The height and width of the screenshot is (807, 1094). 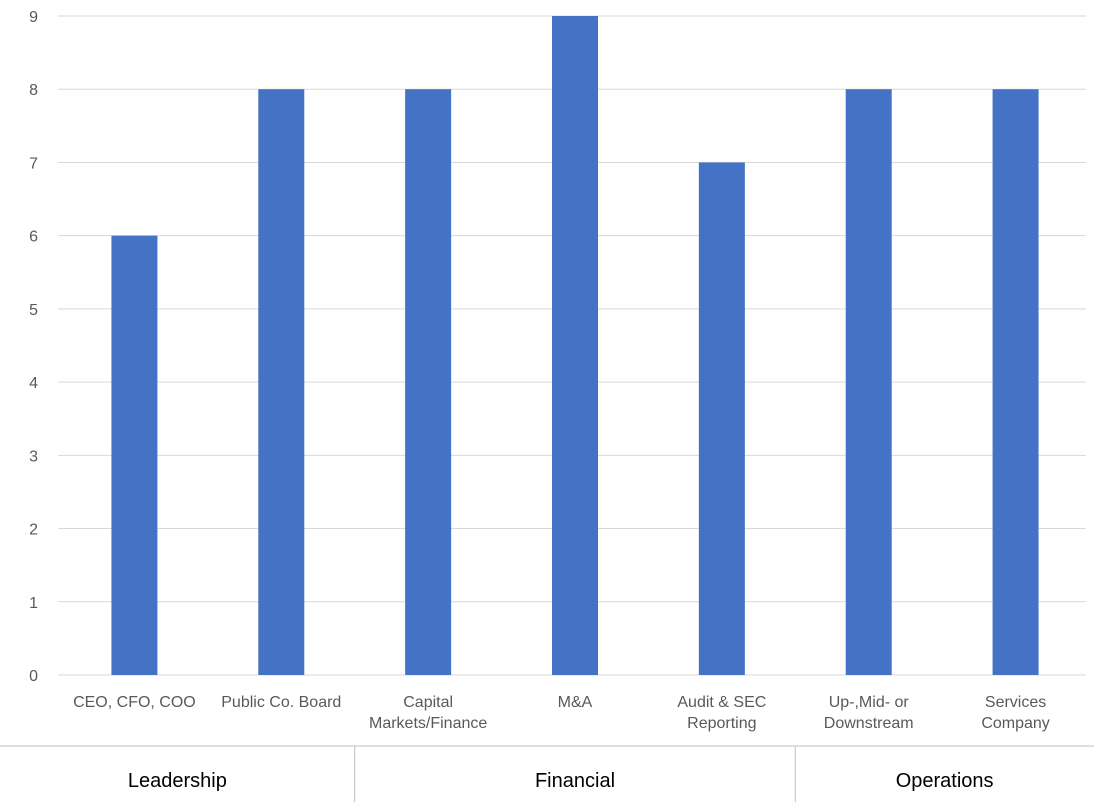 I want to click on x-tick-label: Capital Markets/Finance, so click(x=428, y=713).